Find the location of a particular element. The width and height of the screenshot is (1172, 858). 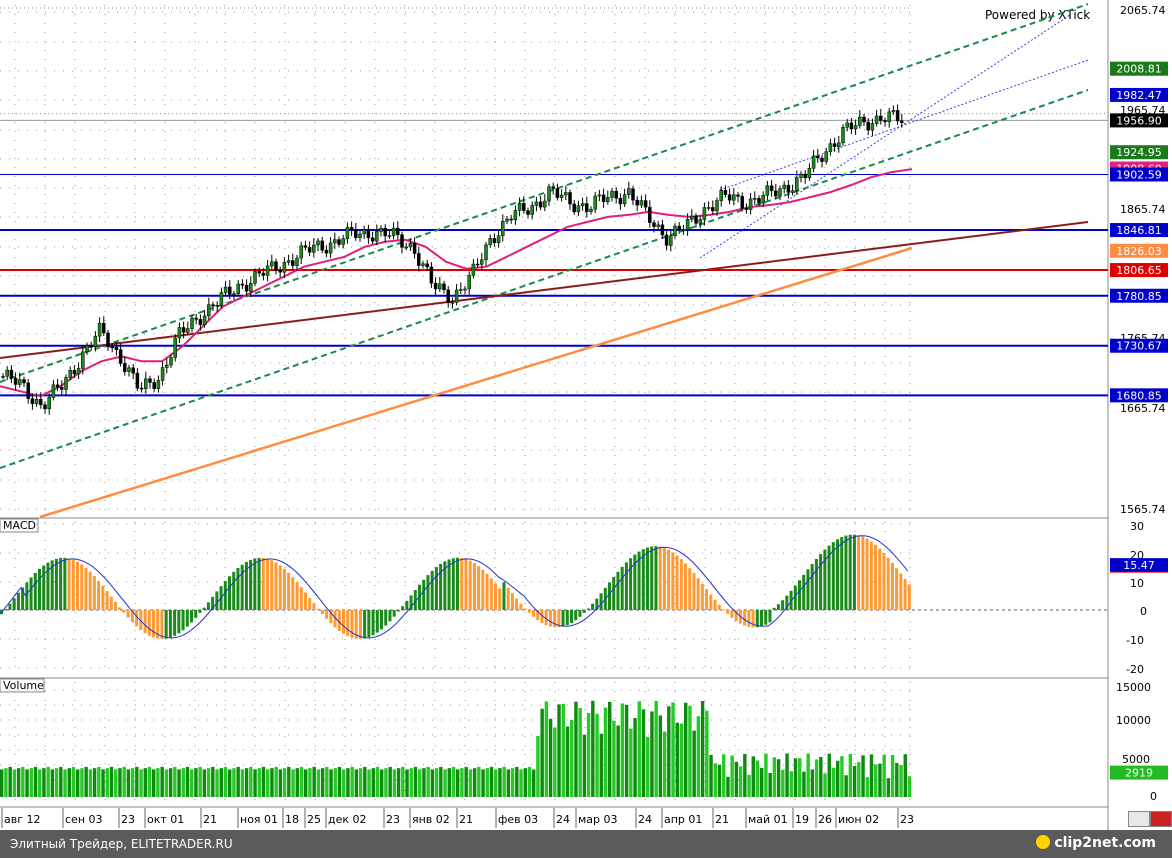

x-axis-label: 18 is located at coordinates (292, 819).